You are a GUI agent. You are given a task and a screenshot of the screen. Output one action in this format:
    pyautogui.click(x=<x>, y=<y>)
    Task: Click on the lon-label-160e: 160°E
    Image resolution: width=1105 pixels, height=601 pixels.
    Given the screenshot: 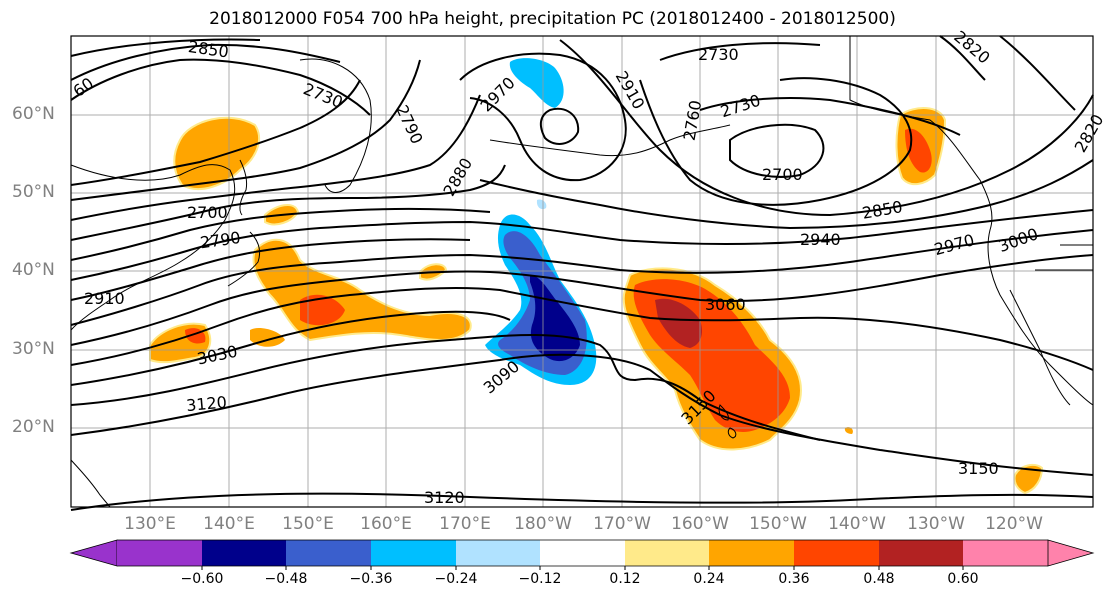 What is the action you would take?
    pyautogui.click(x=386, y=524)
    